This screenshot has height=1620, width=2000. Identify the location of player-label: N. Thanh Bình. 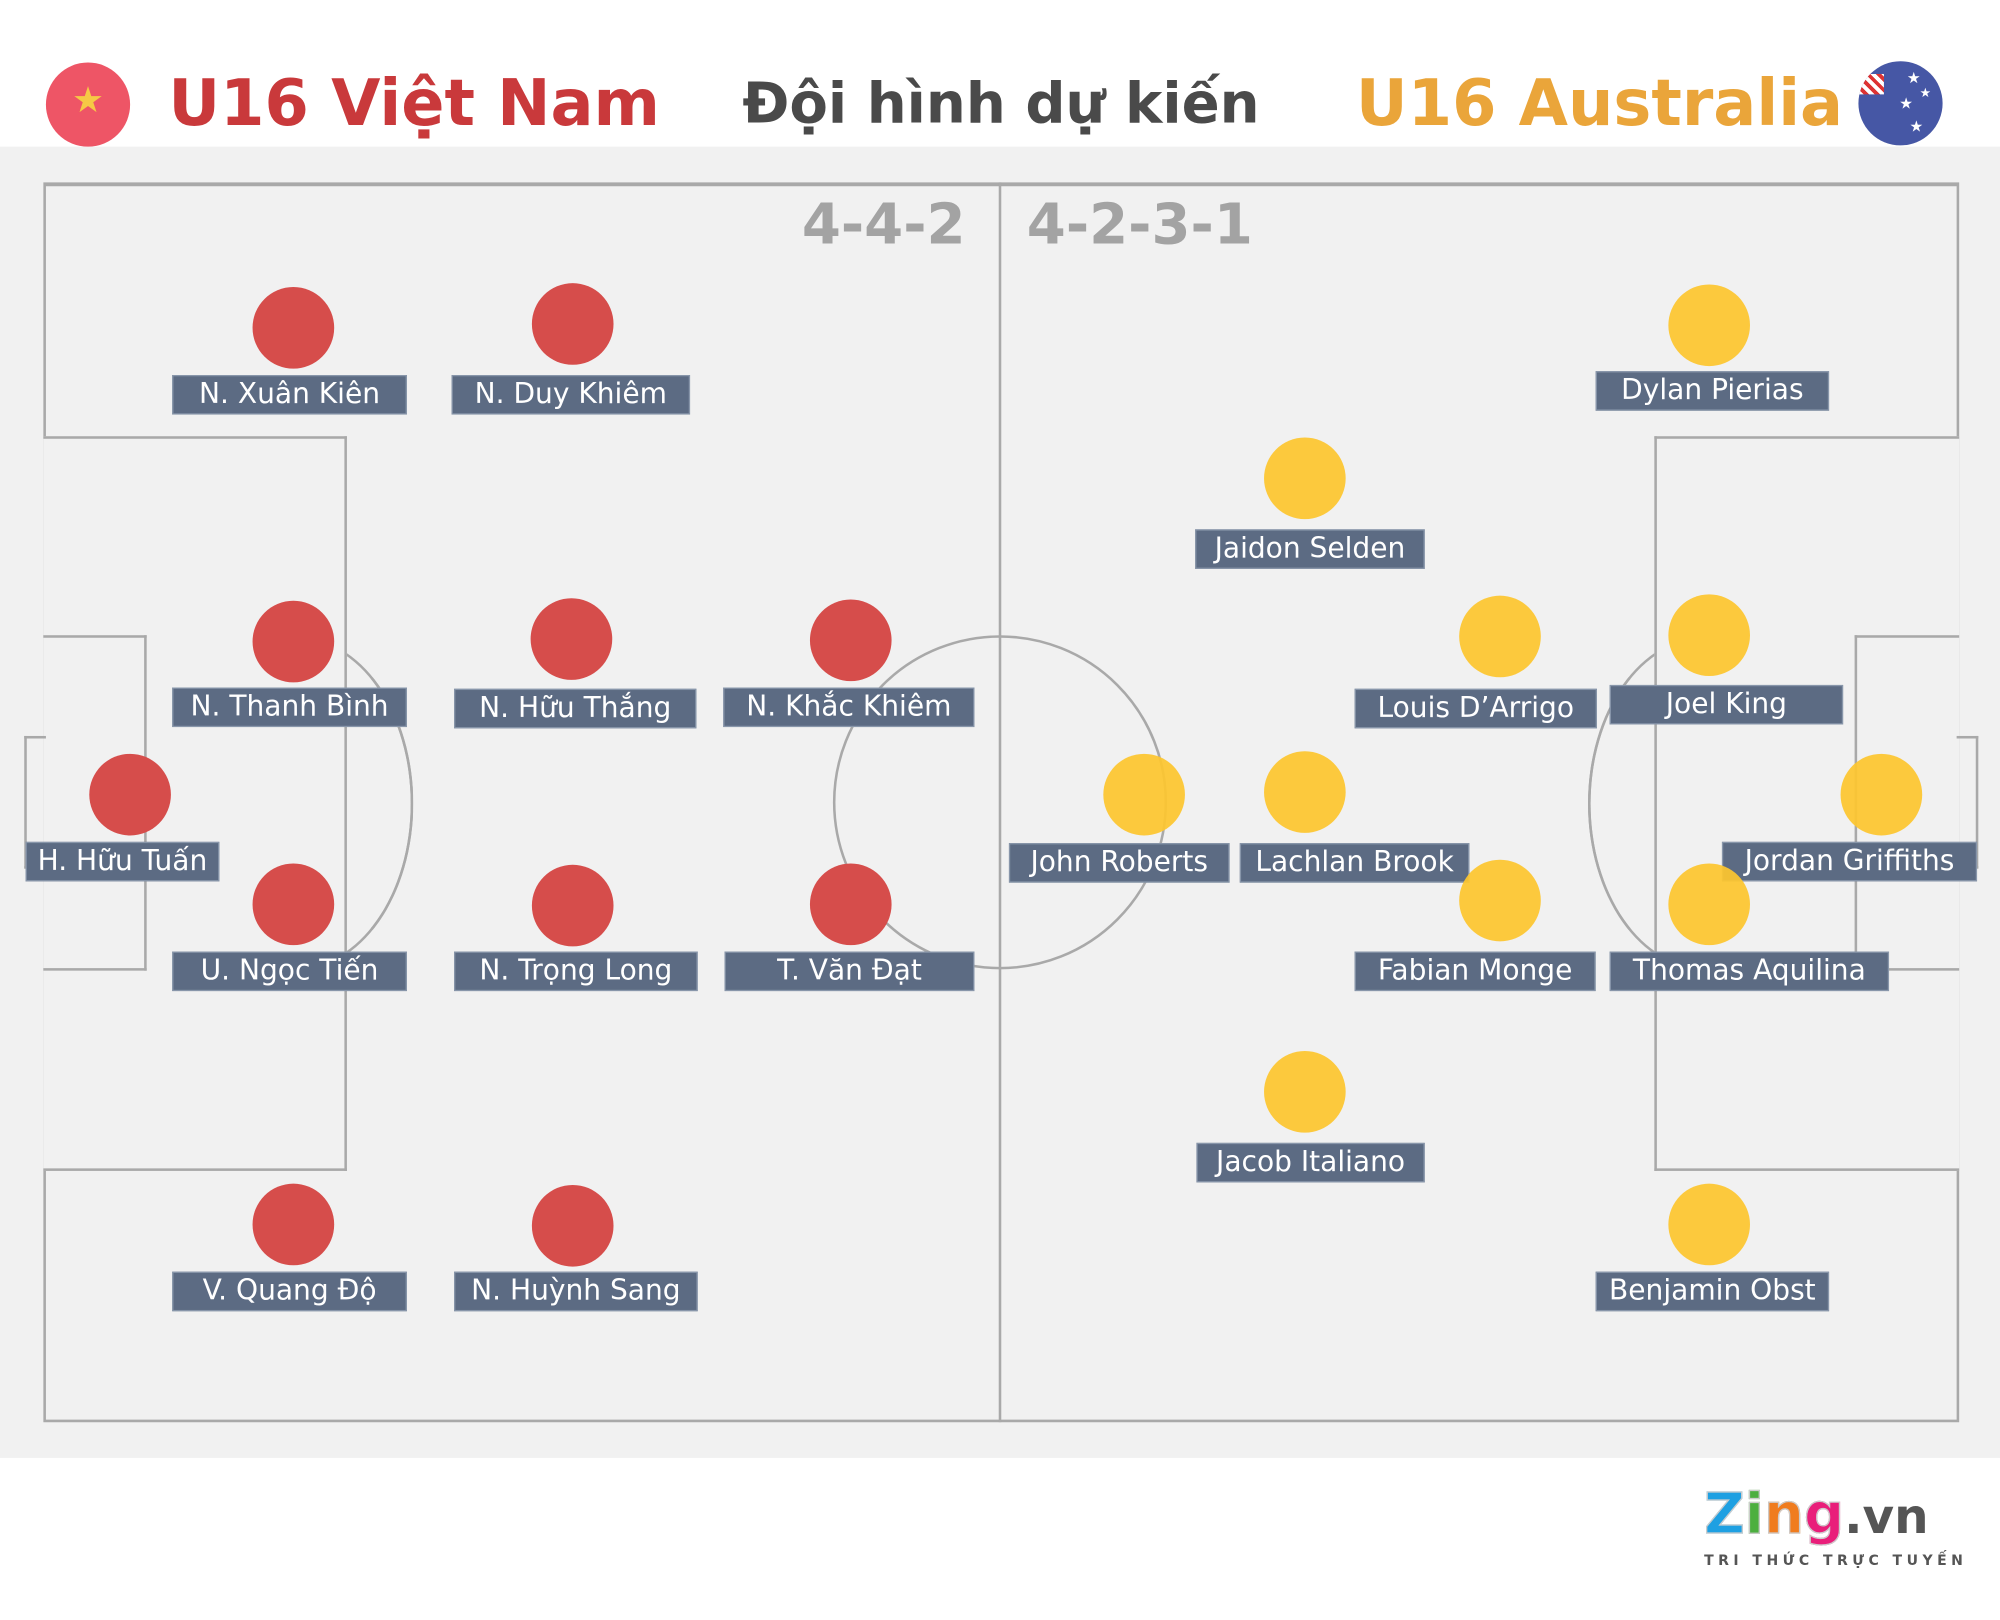
(289, 707).